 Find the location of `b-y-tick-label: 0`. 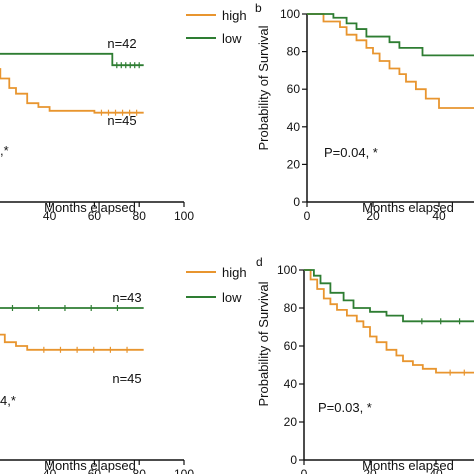

b-y-tick-label: 0 is located at coordinates (296, 202).